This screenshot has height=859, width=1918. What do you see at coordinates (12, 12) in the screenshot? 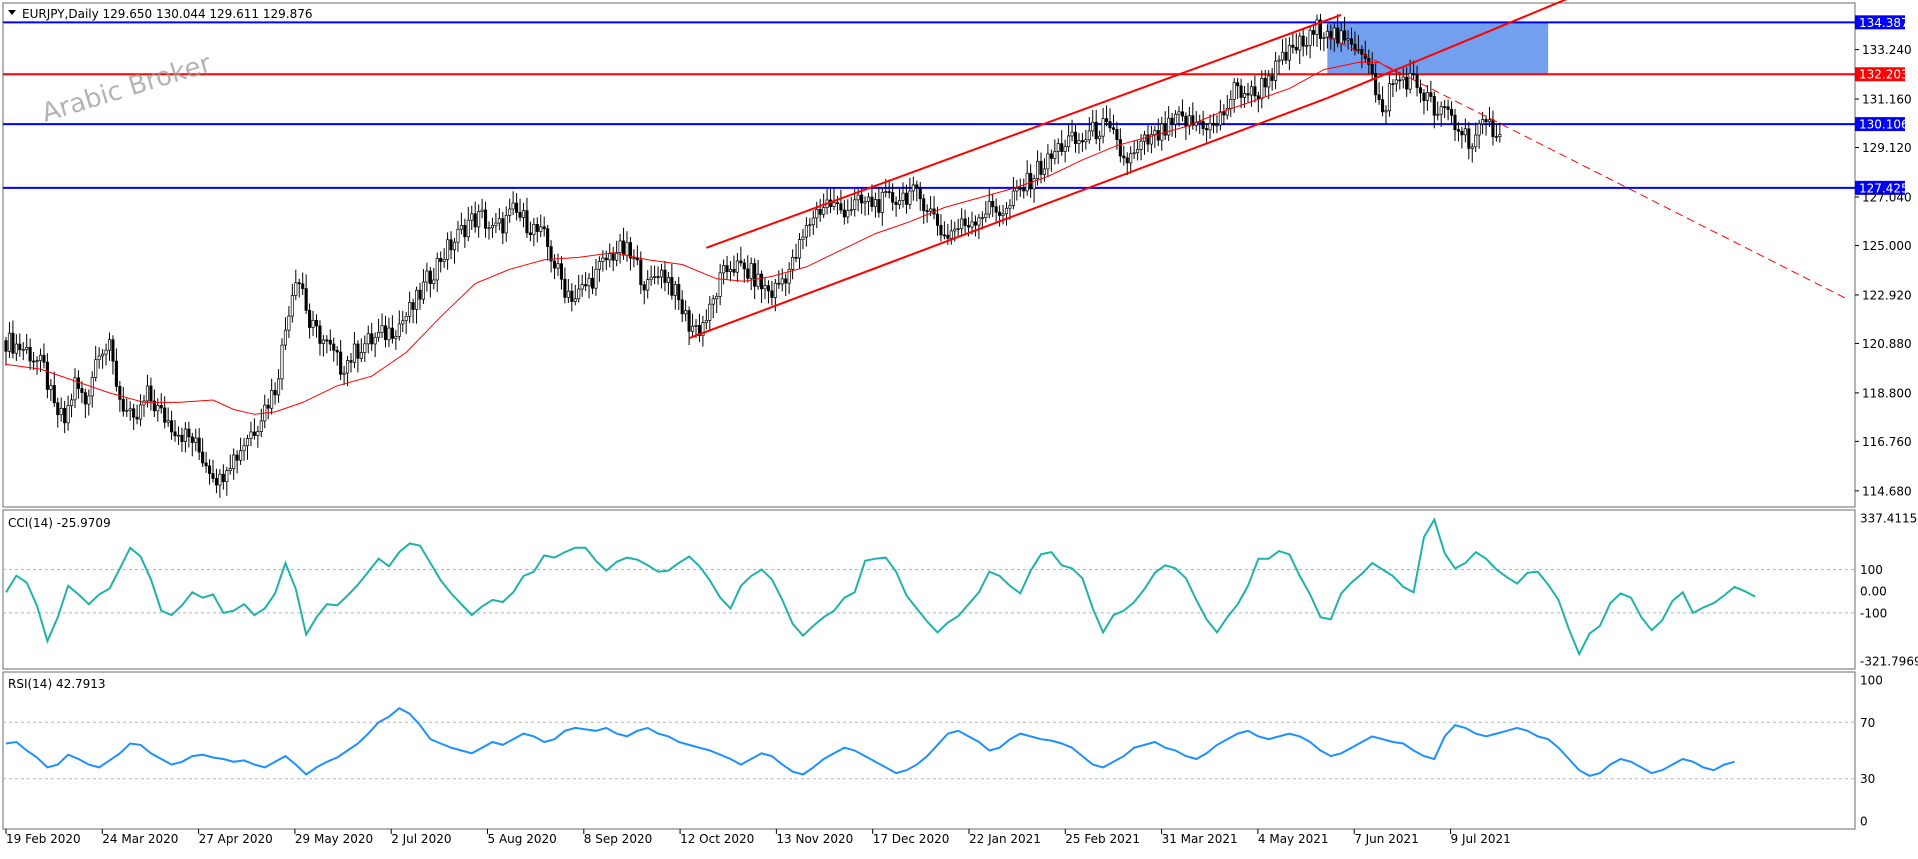
I see `menu-triangle-icon` at bounding box center [12, 12].